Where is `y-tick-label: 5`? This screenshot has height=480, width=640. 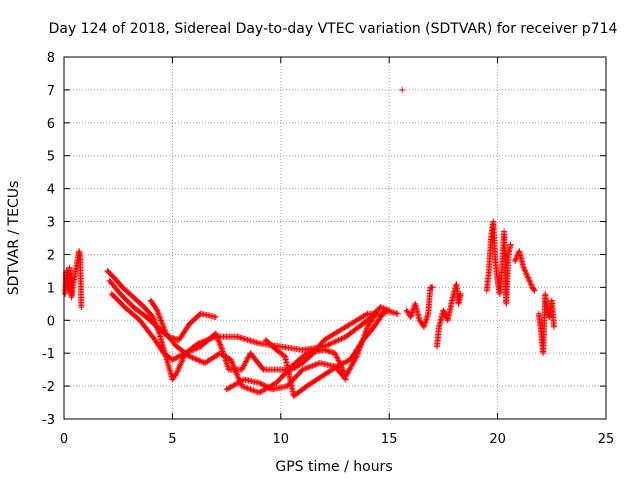
y-tick-label: 5 is located at coordinates (51, 157).